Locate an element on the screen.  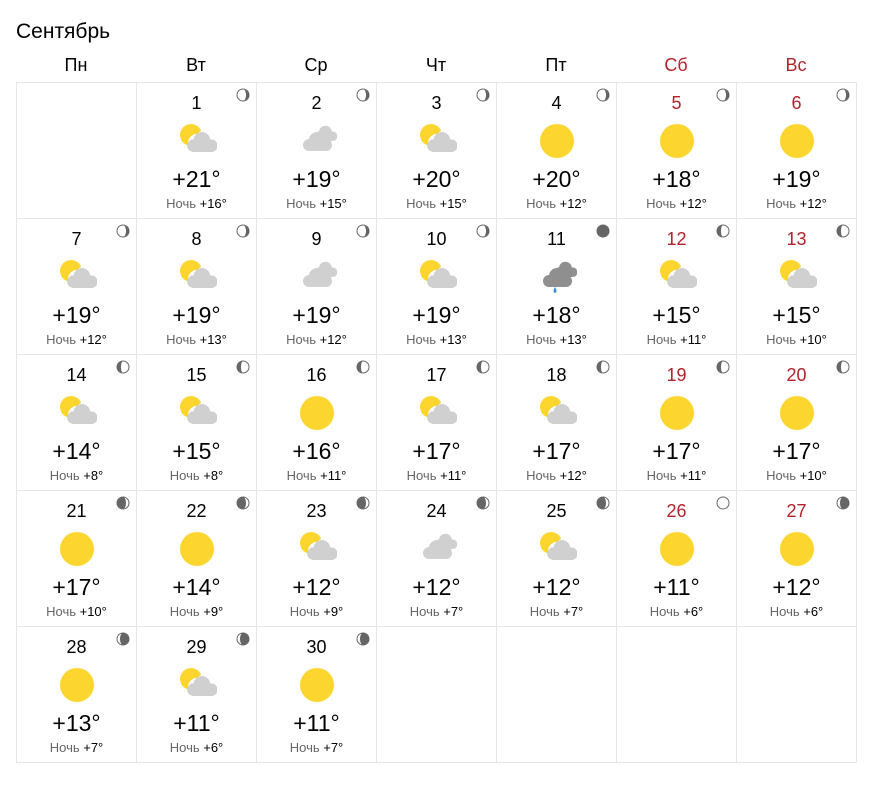
day-cell-15: 15 +15° Ночь +8° is located at coordinates (197, 423).